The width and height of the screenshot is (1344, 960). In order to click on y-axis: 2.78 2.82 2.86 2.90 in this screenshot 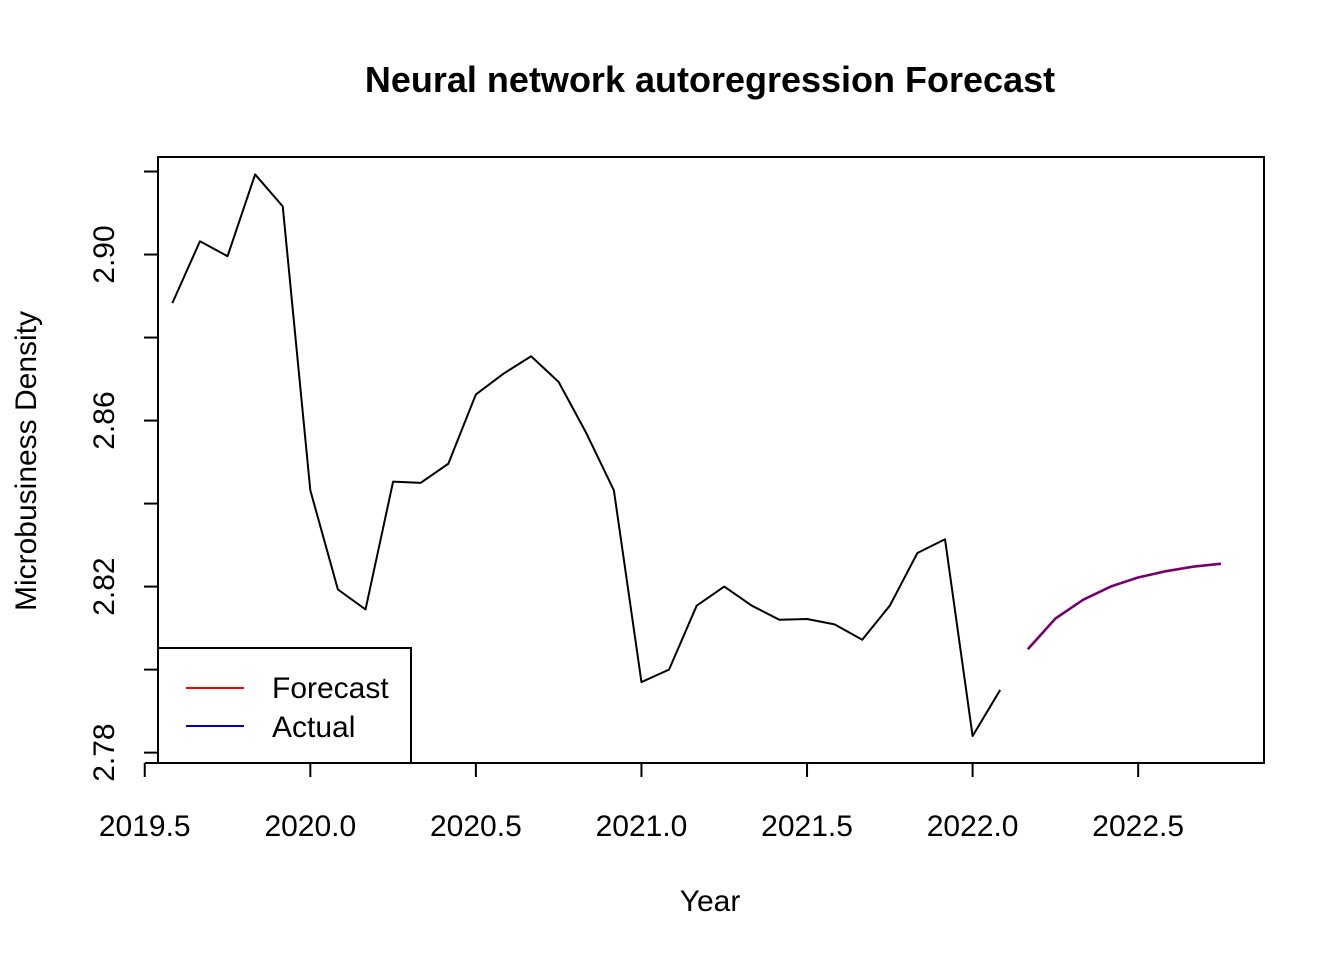, I will do `click(123, 476)`.